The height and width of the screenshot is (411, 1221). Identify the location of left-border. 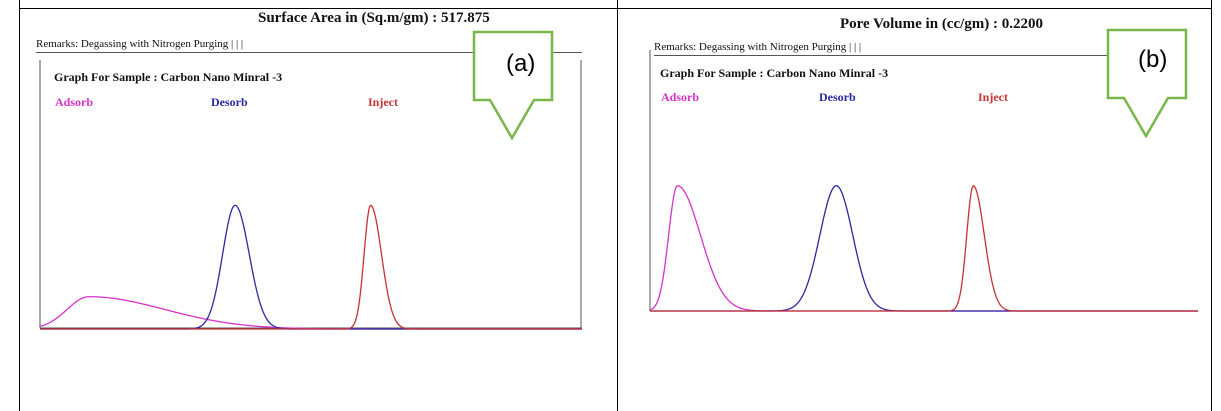
(19, 205).